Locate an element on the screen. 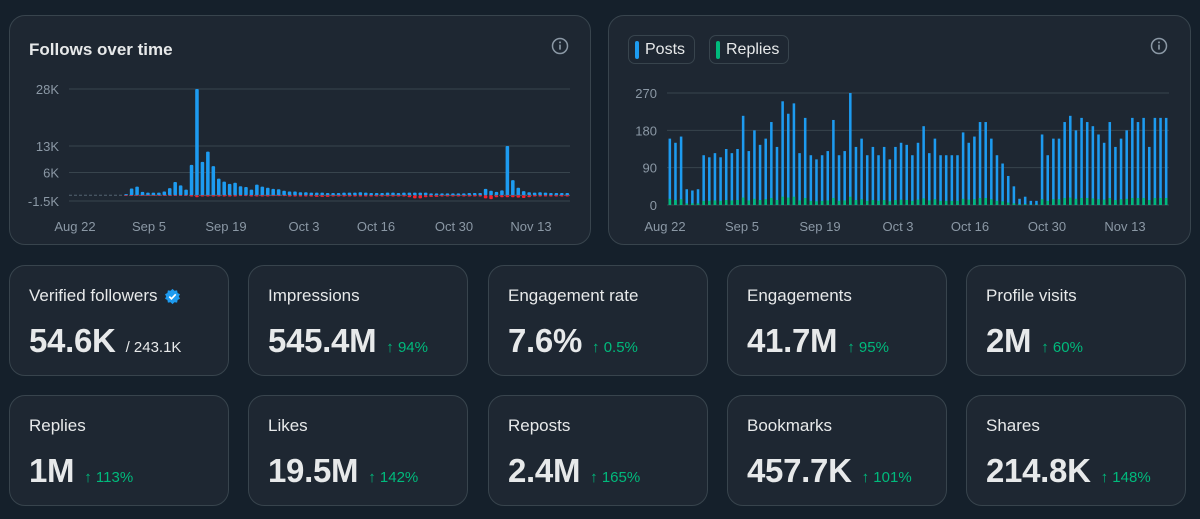 The image size is (1200, 519). metric-card: Shares 214.8K ↑ 148% is located at coordinates (1076, 450).